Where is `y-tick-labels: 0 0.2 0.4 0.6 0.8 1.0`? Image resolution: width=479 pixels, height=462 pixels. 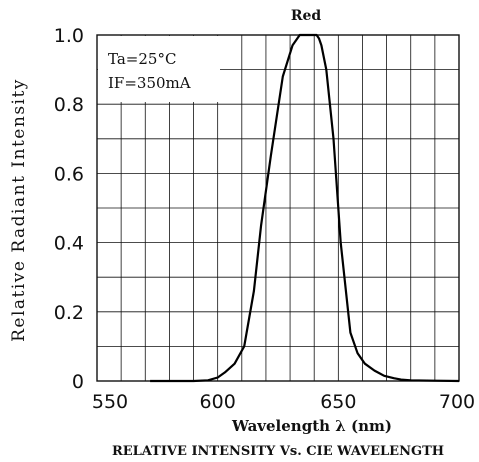 y-tick-labels: 0 0.2 0.4 0.6 0.8 1.0 is located at coordinates (69, 209).